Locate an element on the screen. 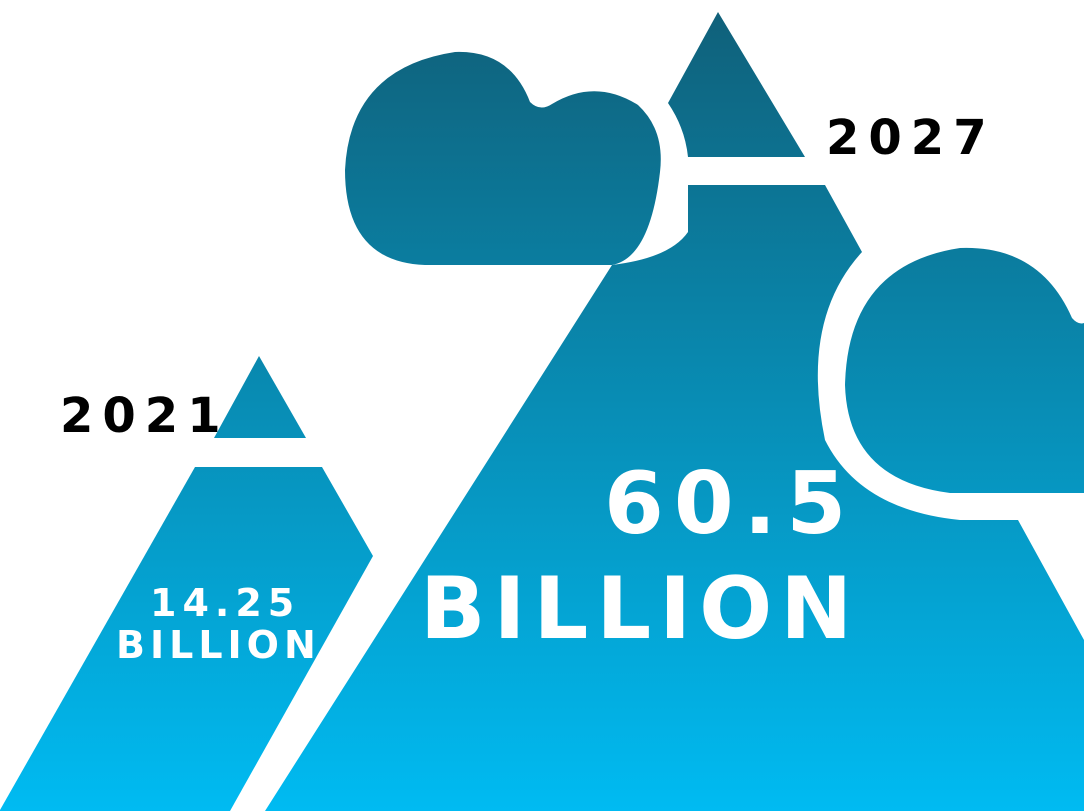 Image resolution: width=1084 pixels, height=811 pixels. top-cloud is located at coordinates (503, 158).